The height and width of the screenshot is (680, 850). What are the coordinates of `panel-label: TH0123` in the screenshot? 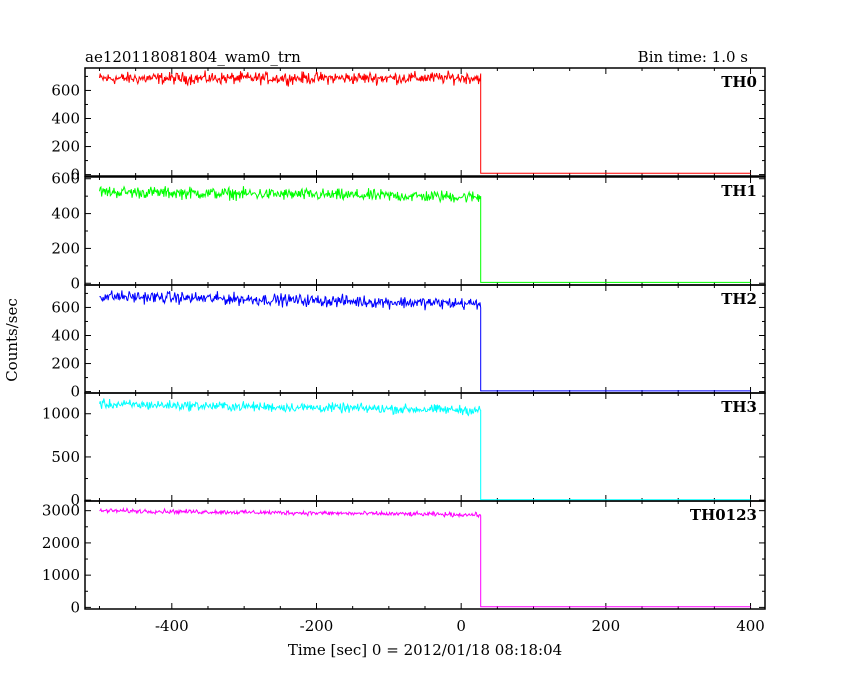 It's located at (723, 515).